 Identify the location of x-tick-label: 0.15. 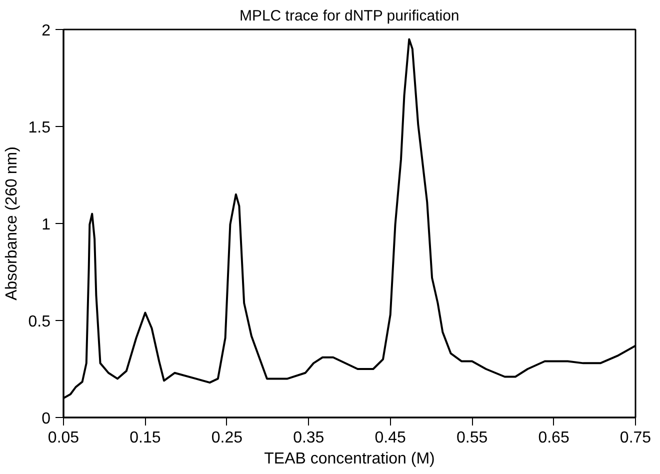
(145, 438).